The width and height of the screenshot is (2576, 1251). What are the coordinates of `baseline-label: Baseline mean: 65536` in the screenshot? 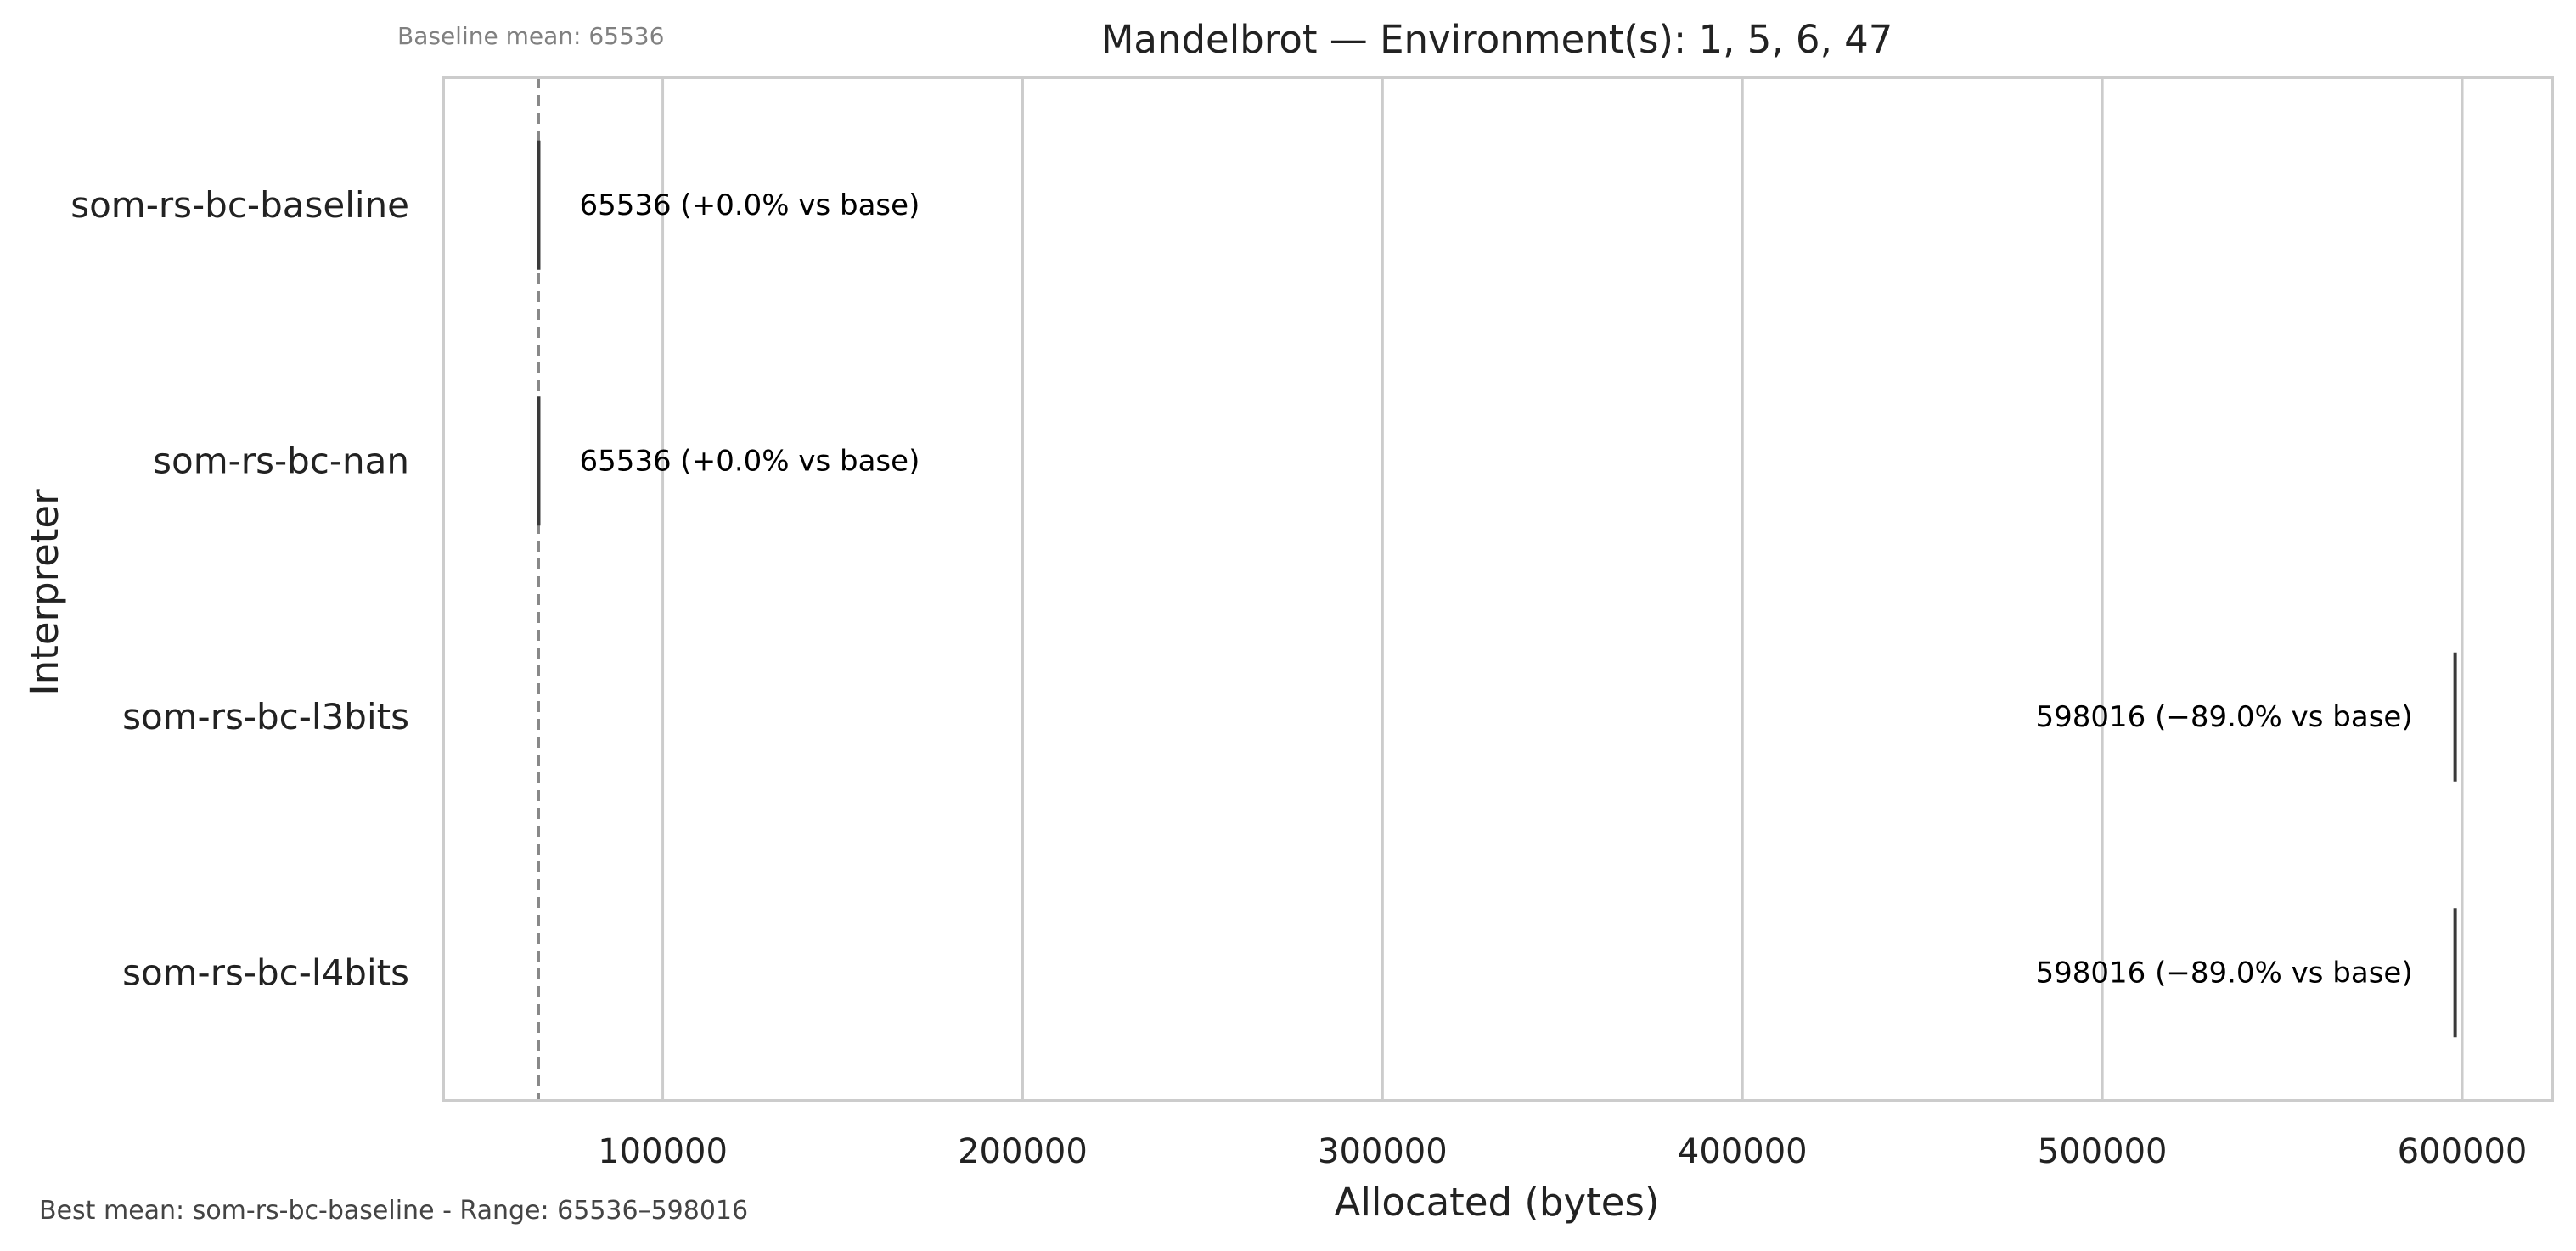 It's located at (530, 36).